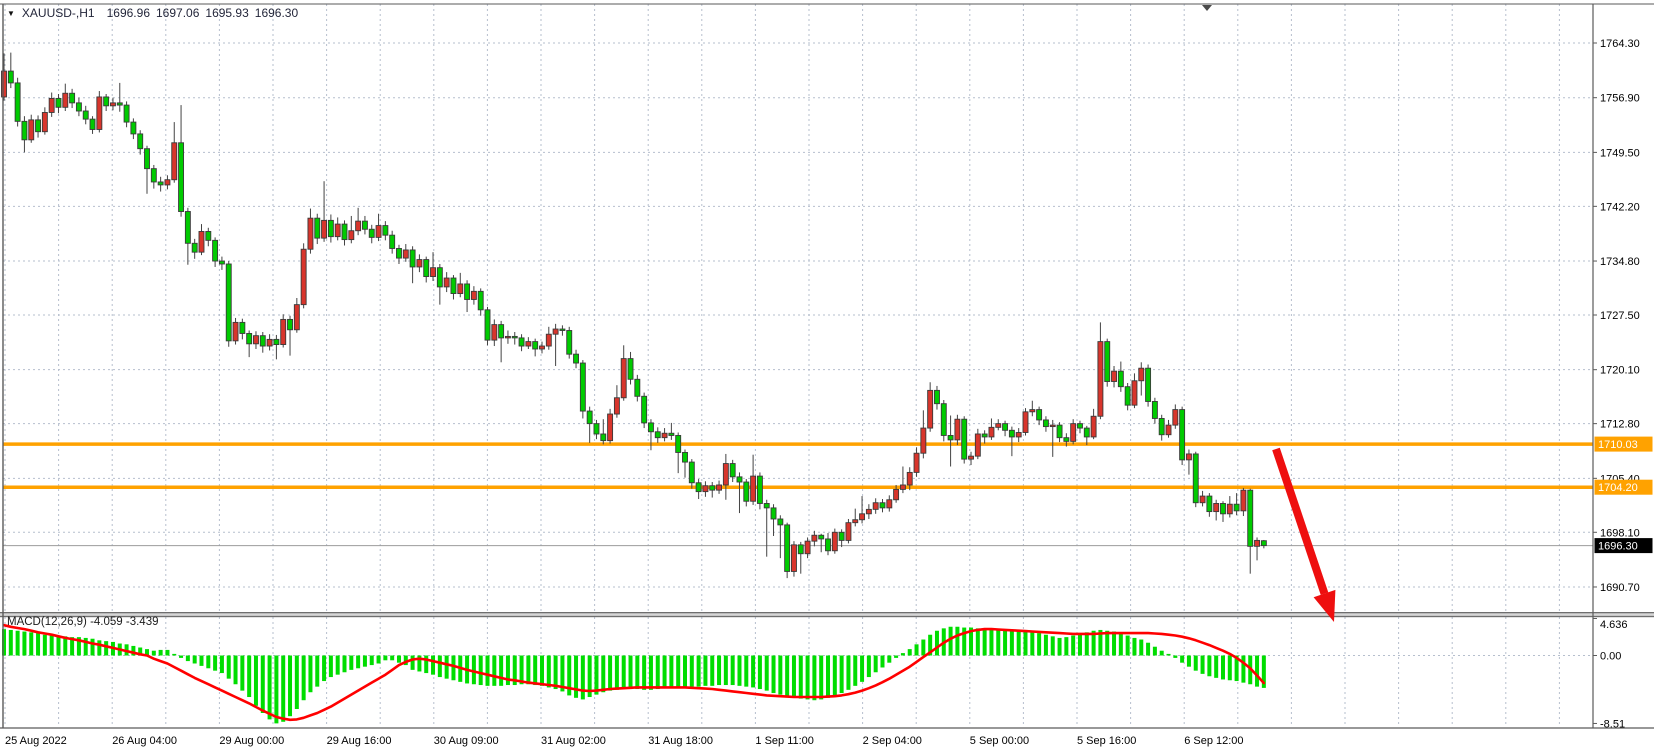  What do you see at coordinates (1620, 153) in the screenshot?
I see `price-axis-label: 1749.50` at bounding box center [1620, 153].